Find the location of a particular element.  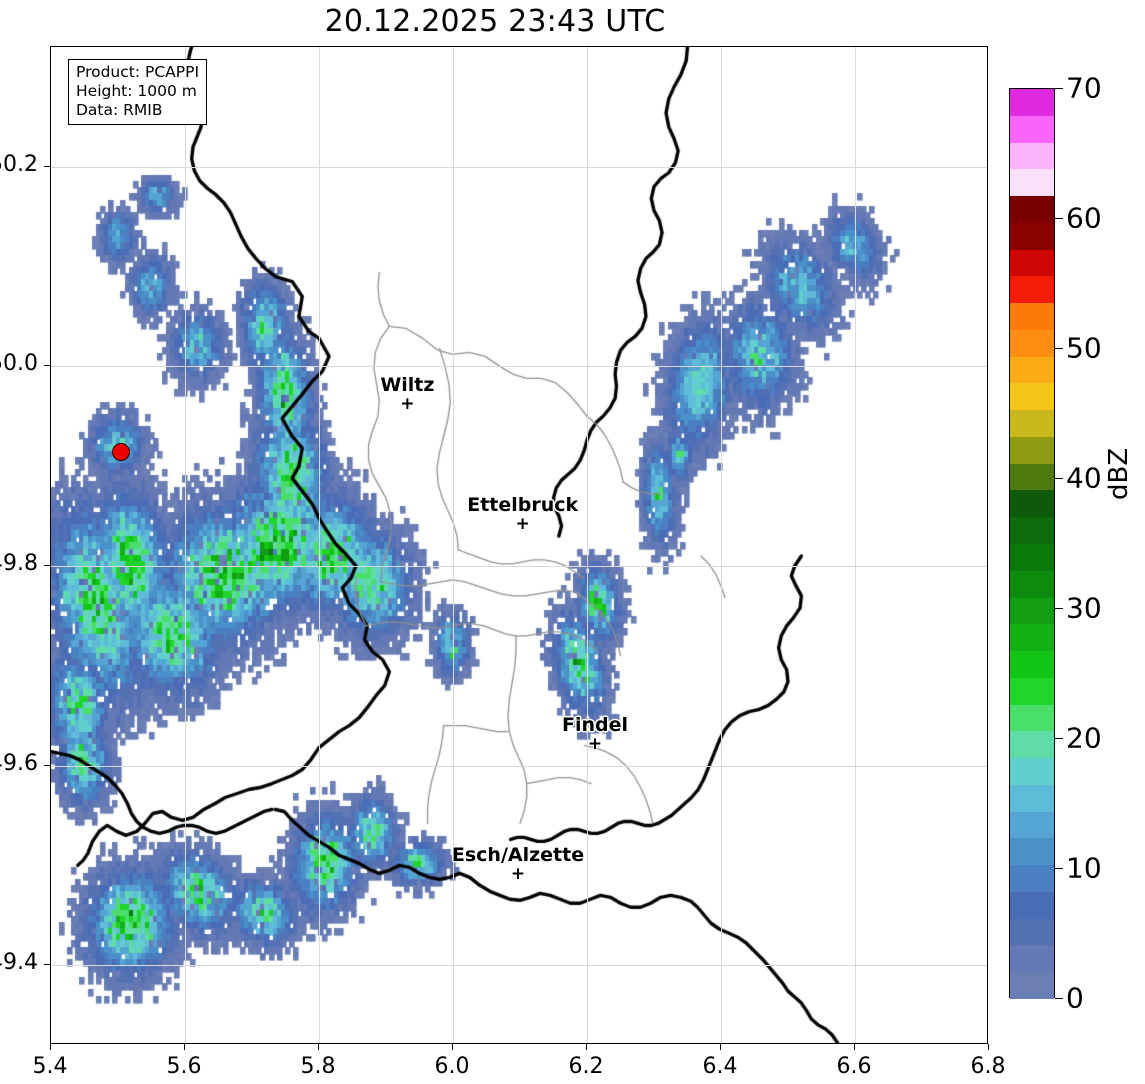

city-marker-findel: Findel + is located at coordinates (595, 733).